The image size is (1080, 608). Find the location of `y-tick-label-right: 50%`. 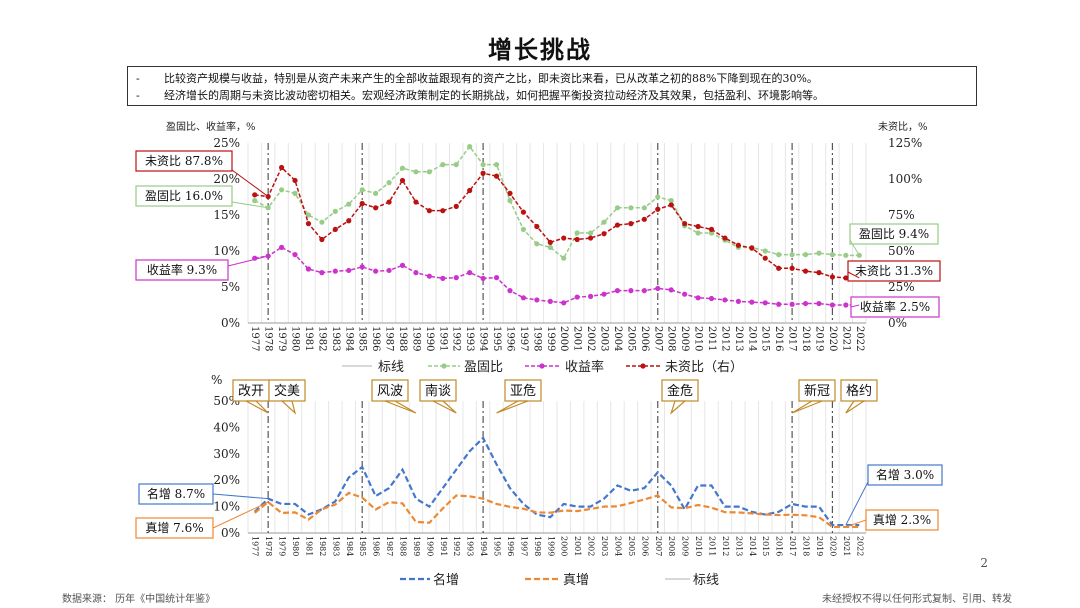

y-tick-label-right: 50% is located at coordinates (901, 251).